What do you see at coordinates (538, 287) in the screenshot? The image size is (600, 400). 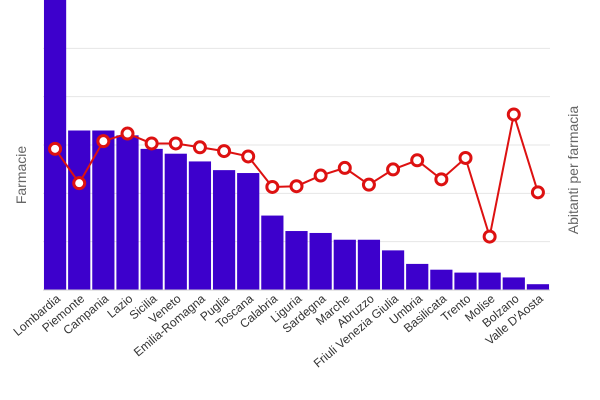 I see `bar-valle-d-aosta` at bounding box center [538, 287].